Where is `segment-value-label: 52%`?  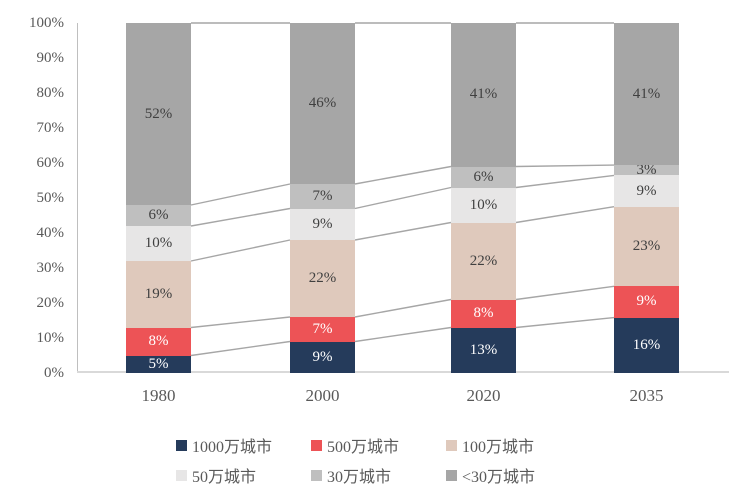
segment-value-label: 52% is located at coordinates (158, 113).